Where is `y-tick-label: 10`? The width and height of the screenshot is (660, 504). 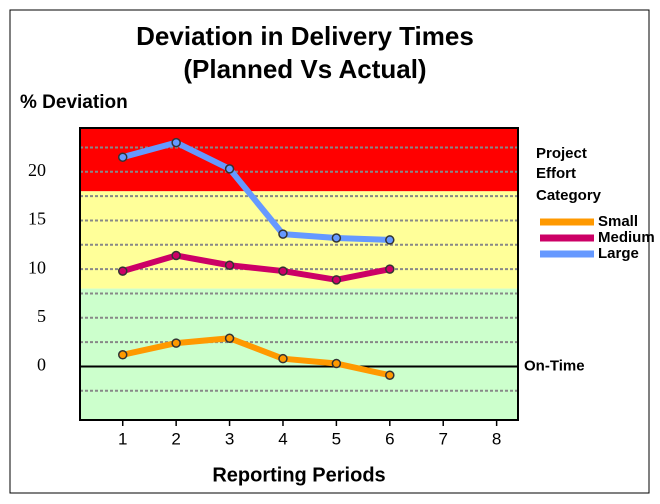 y-tick-label: 10 is located at coordinates (37, 267).